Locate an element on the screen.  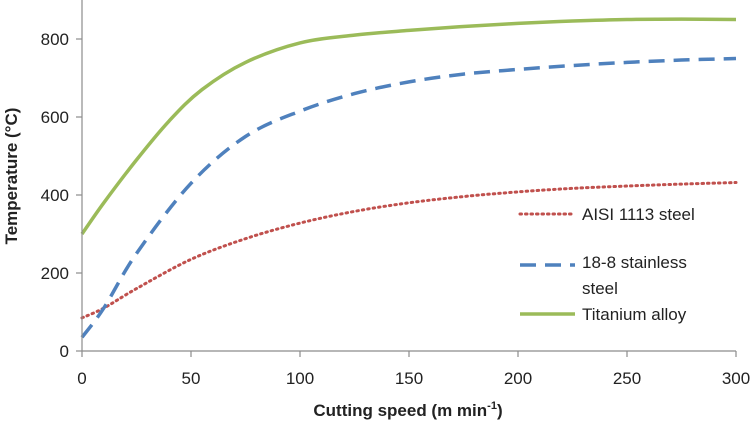
x-tick-label: 200 is located at coordinates (518, 378).